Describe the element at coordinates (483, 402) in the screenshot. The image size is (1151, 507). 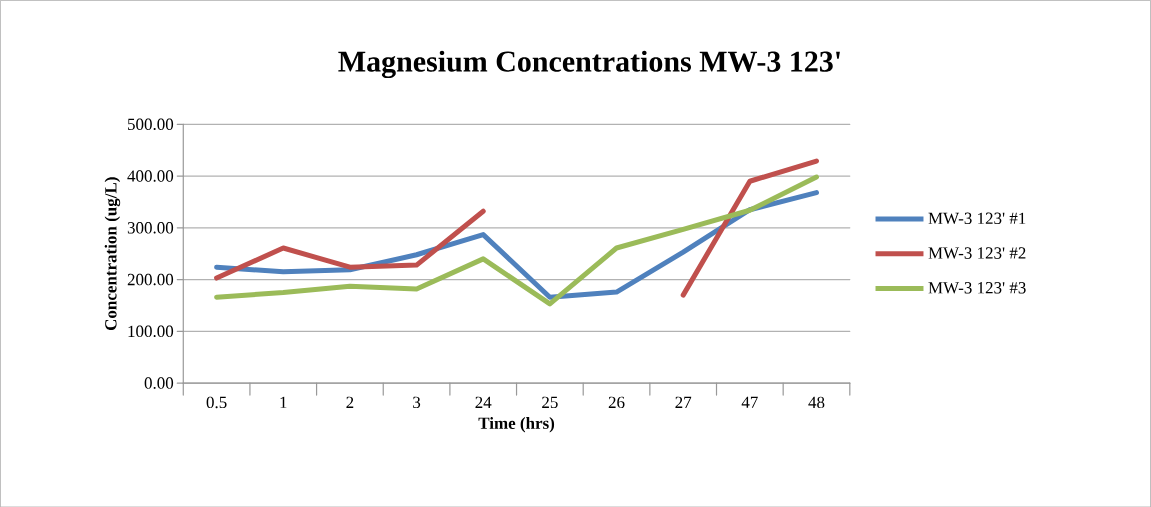
I see `x-tick-label: 24` at that location.